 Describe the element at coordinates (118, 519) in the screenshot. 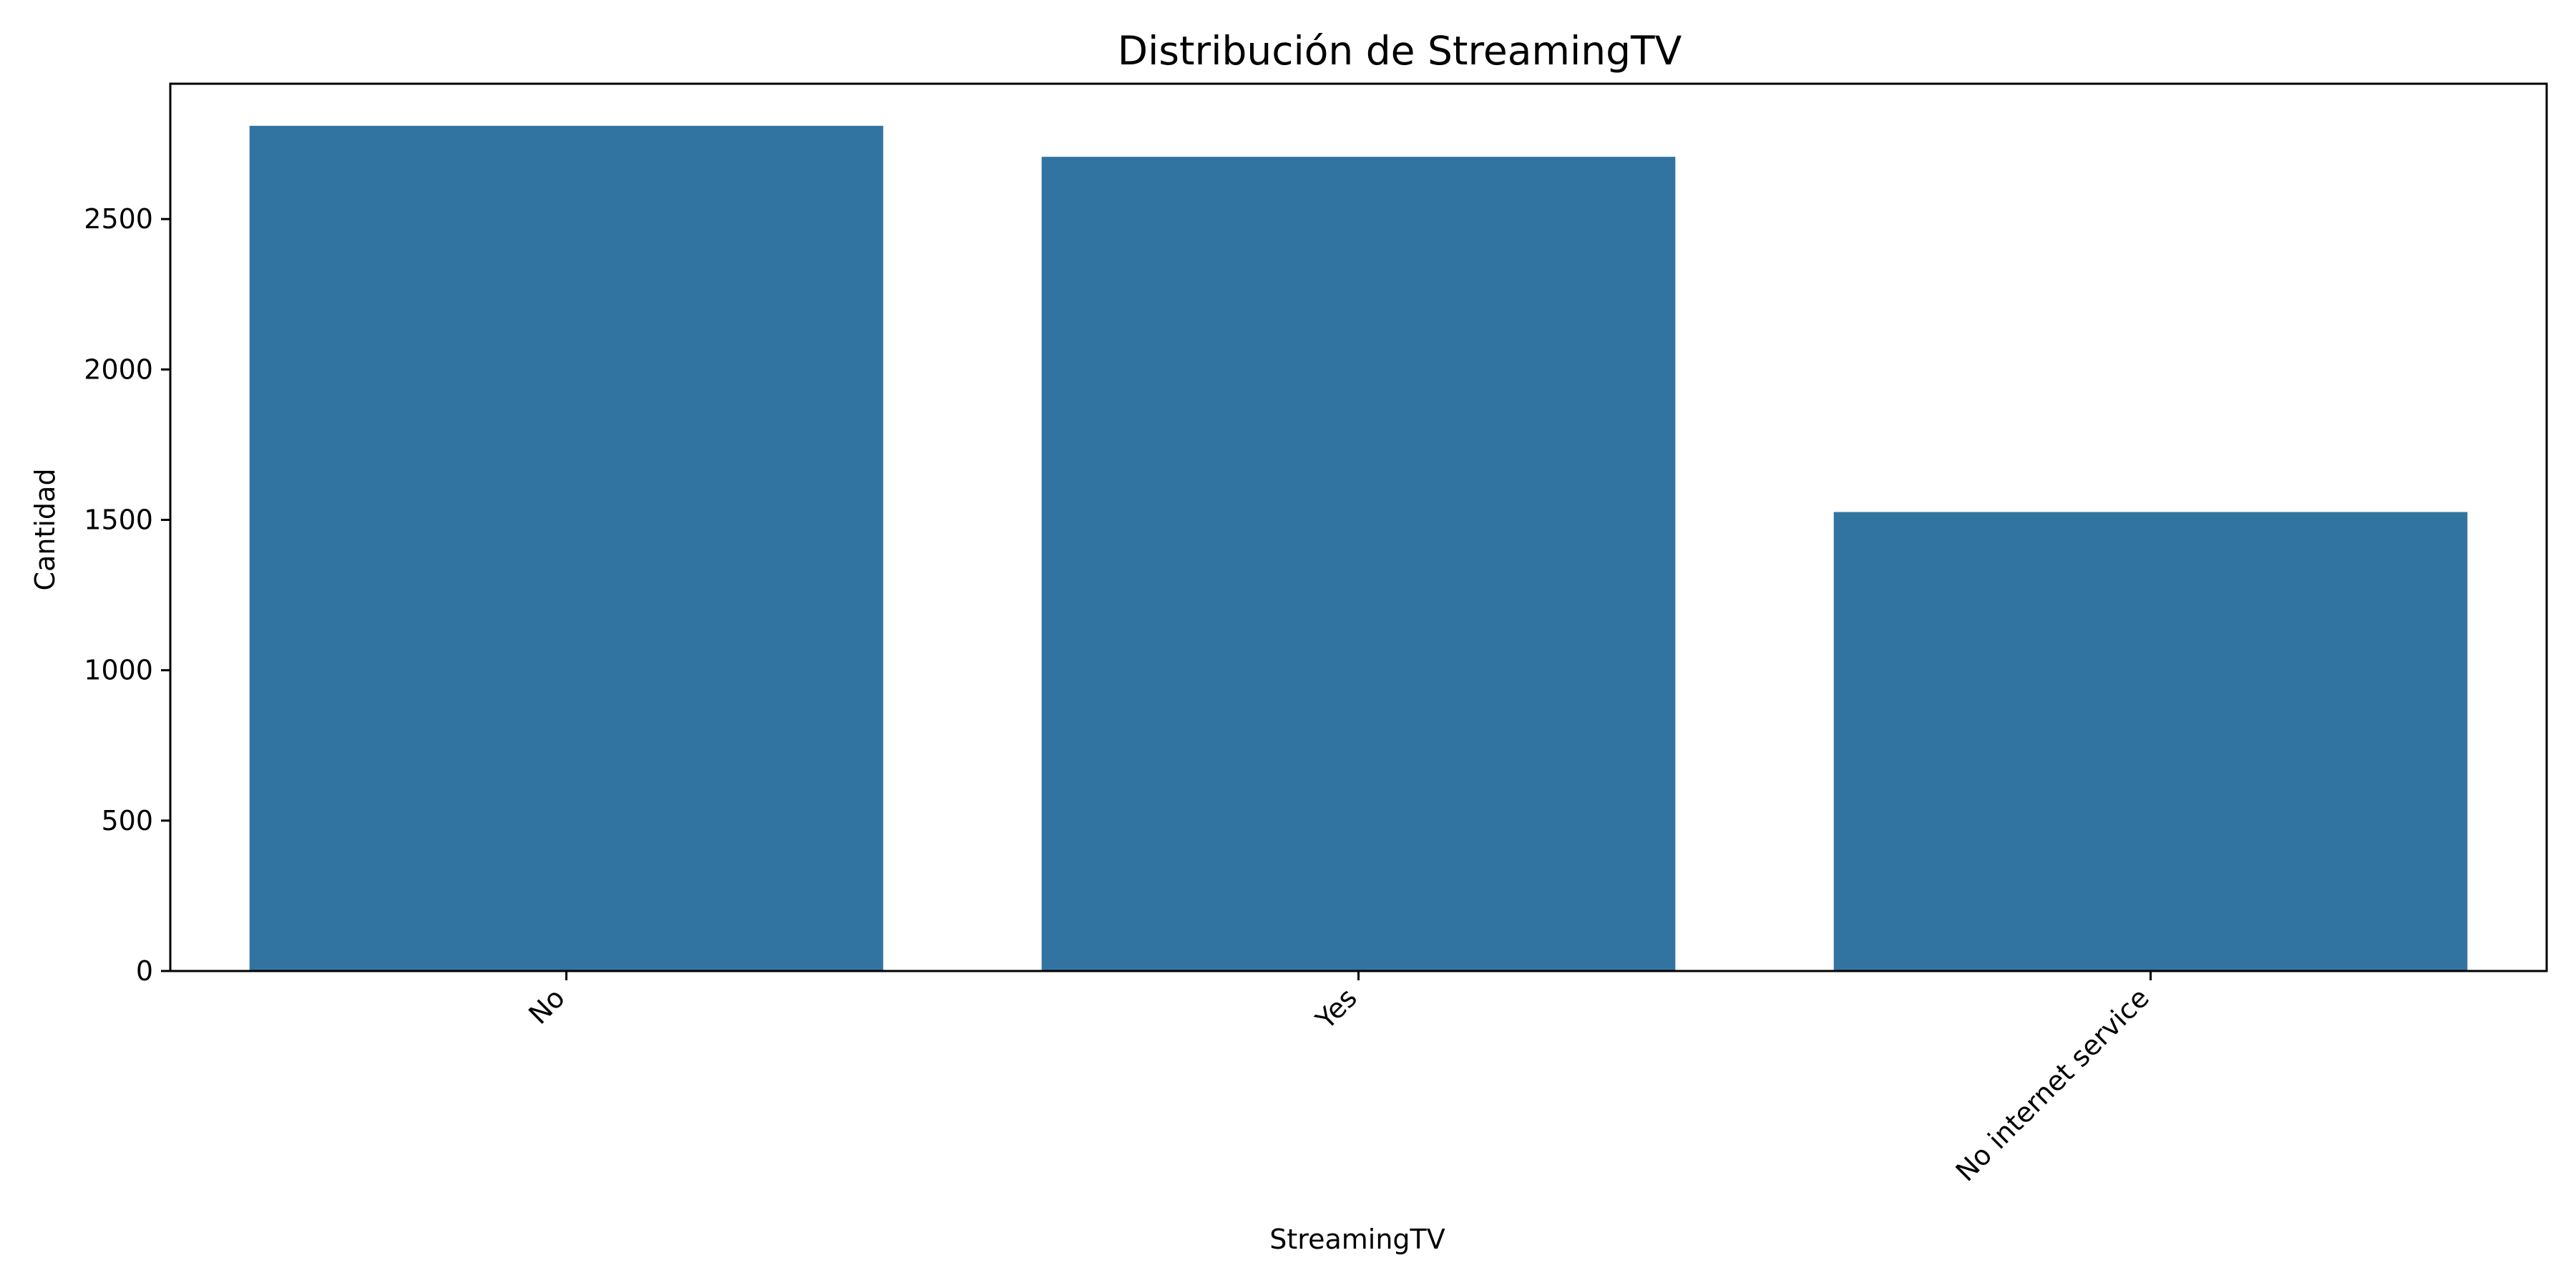

I see `y-tick-label: 1500` at that location.